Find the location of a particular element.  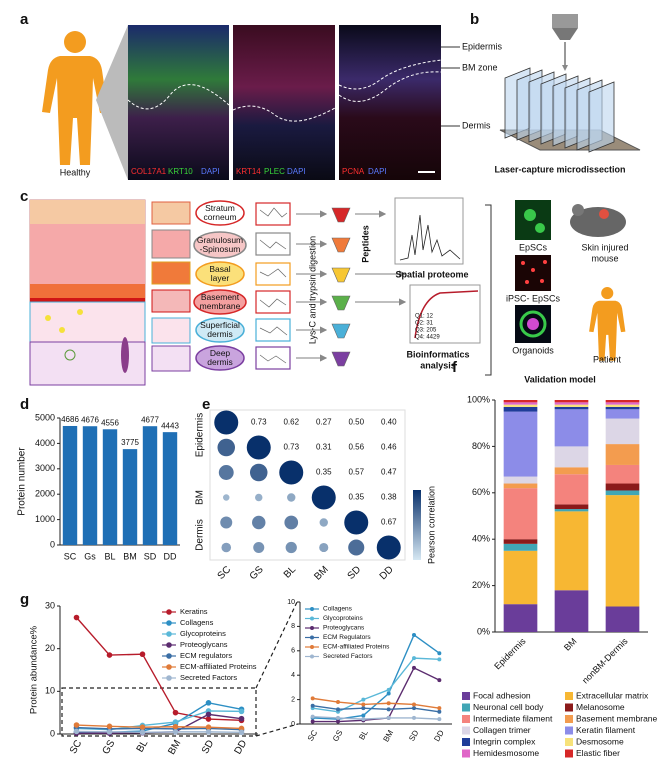

group-label: Dermis is located at coordinates (200, 535).